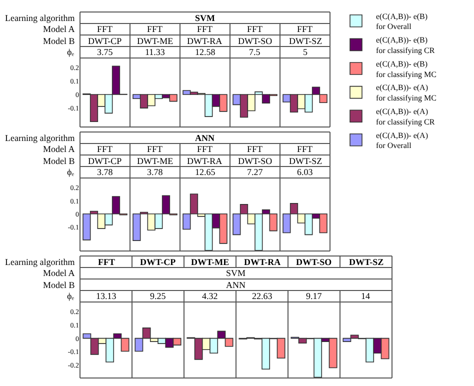 The image size is (474, 386). I want to click on category-label: FFT DWT-CP 3.78, so click(105, 160).